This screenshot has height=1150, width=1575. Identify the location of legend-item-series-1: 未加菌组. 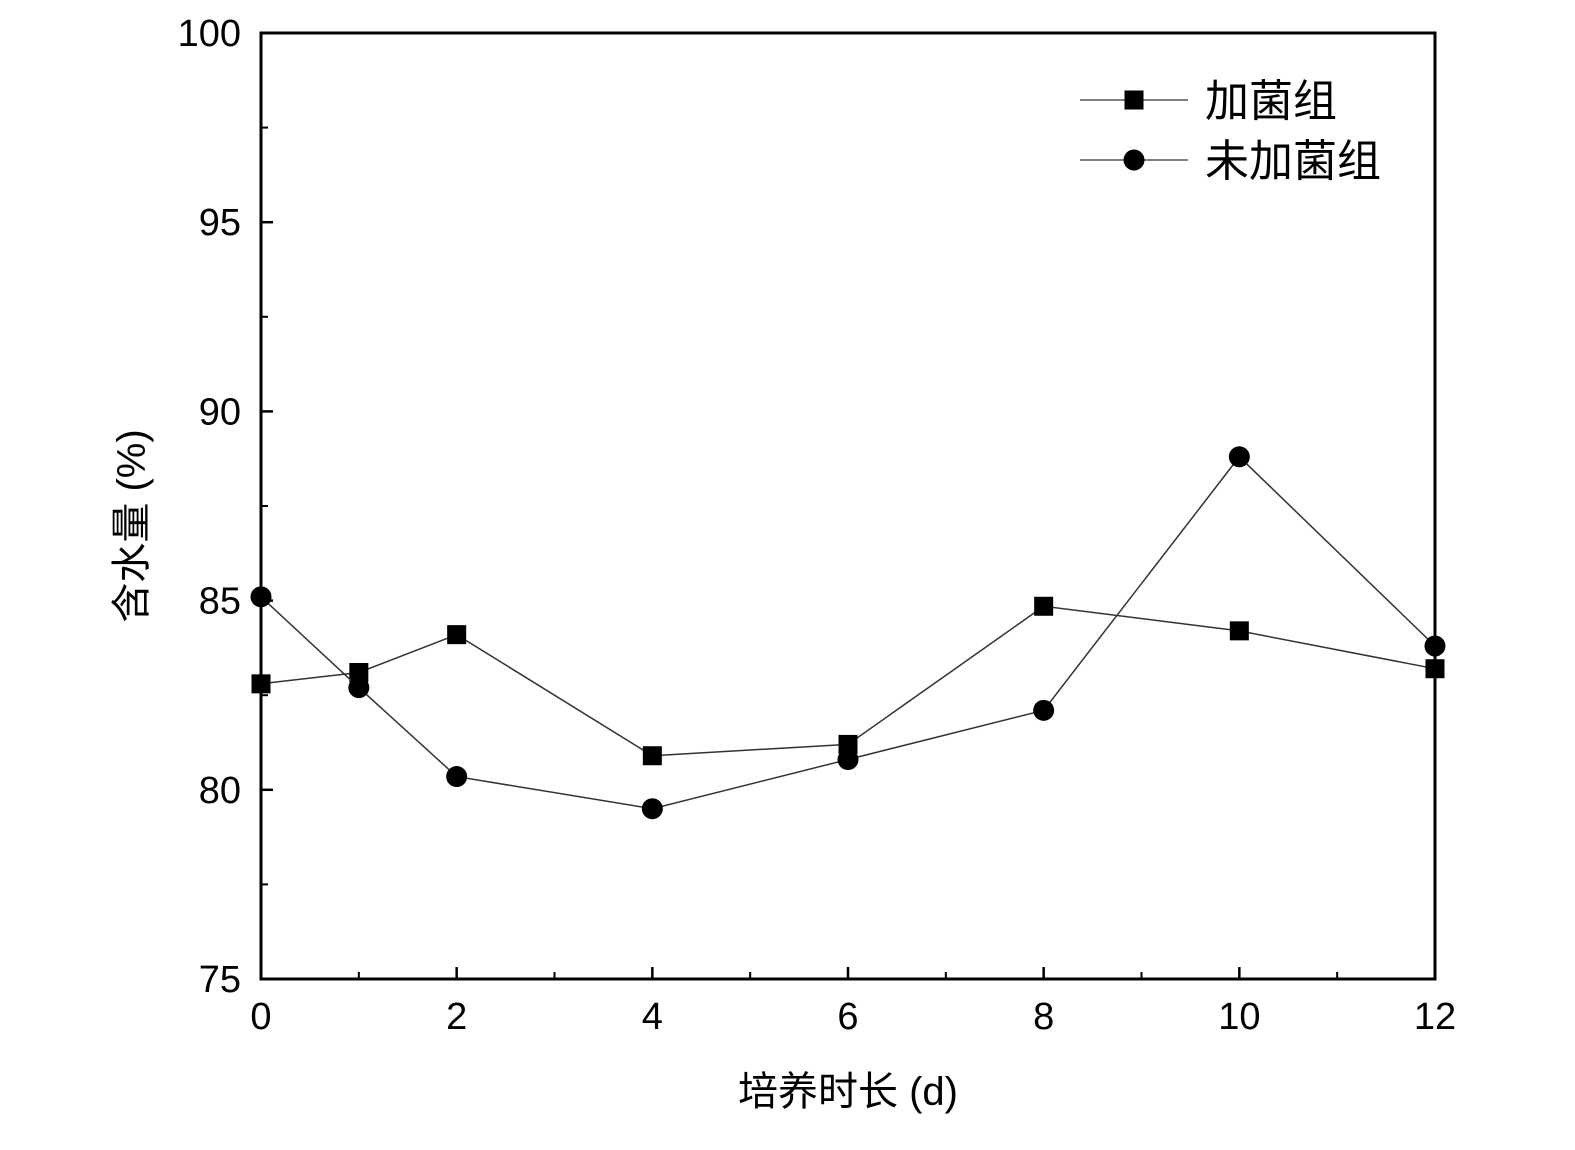
(1230, 161).